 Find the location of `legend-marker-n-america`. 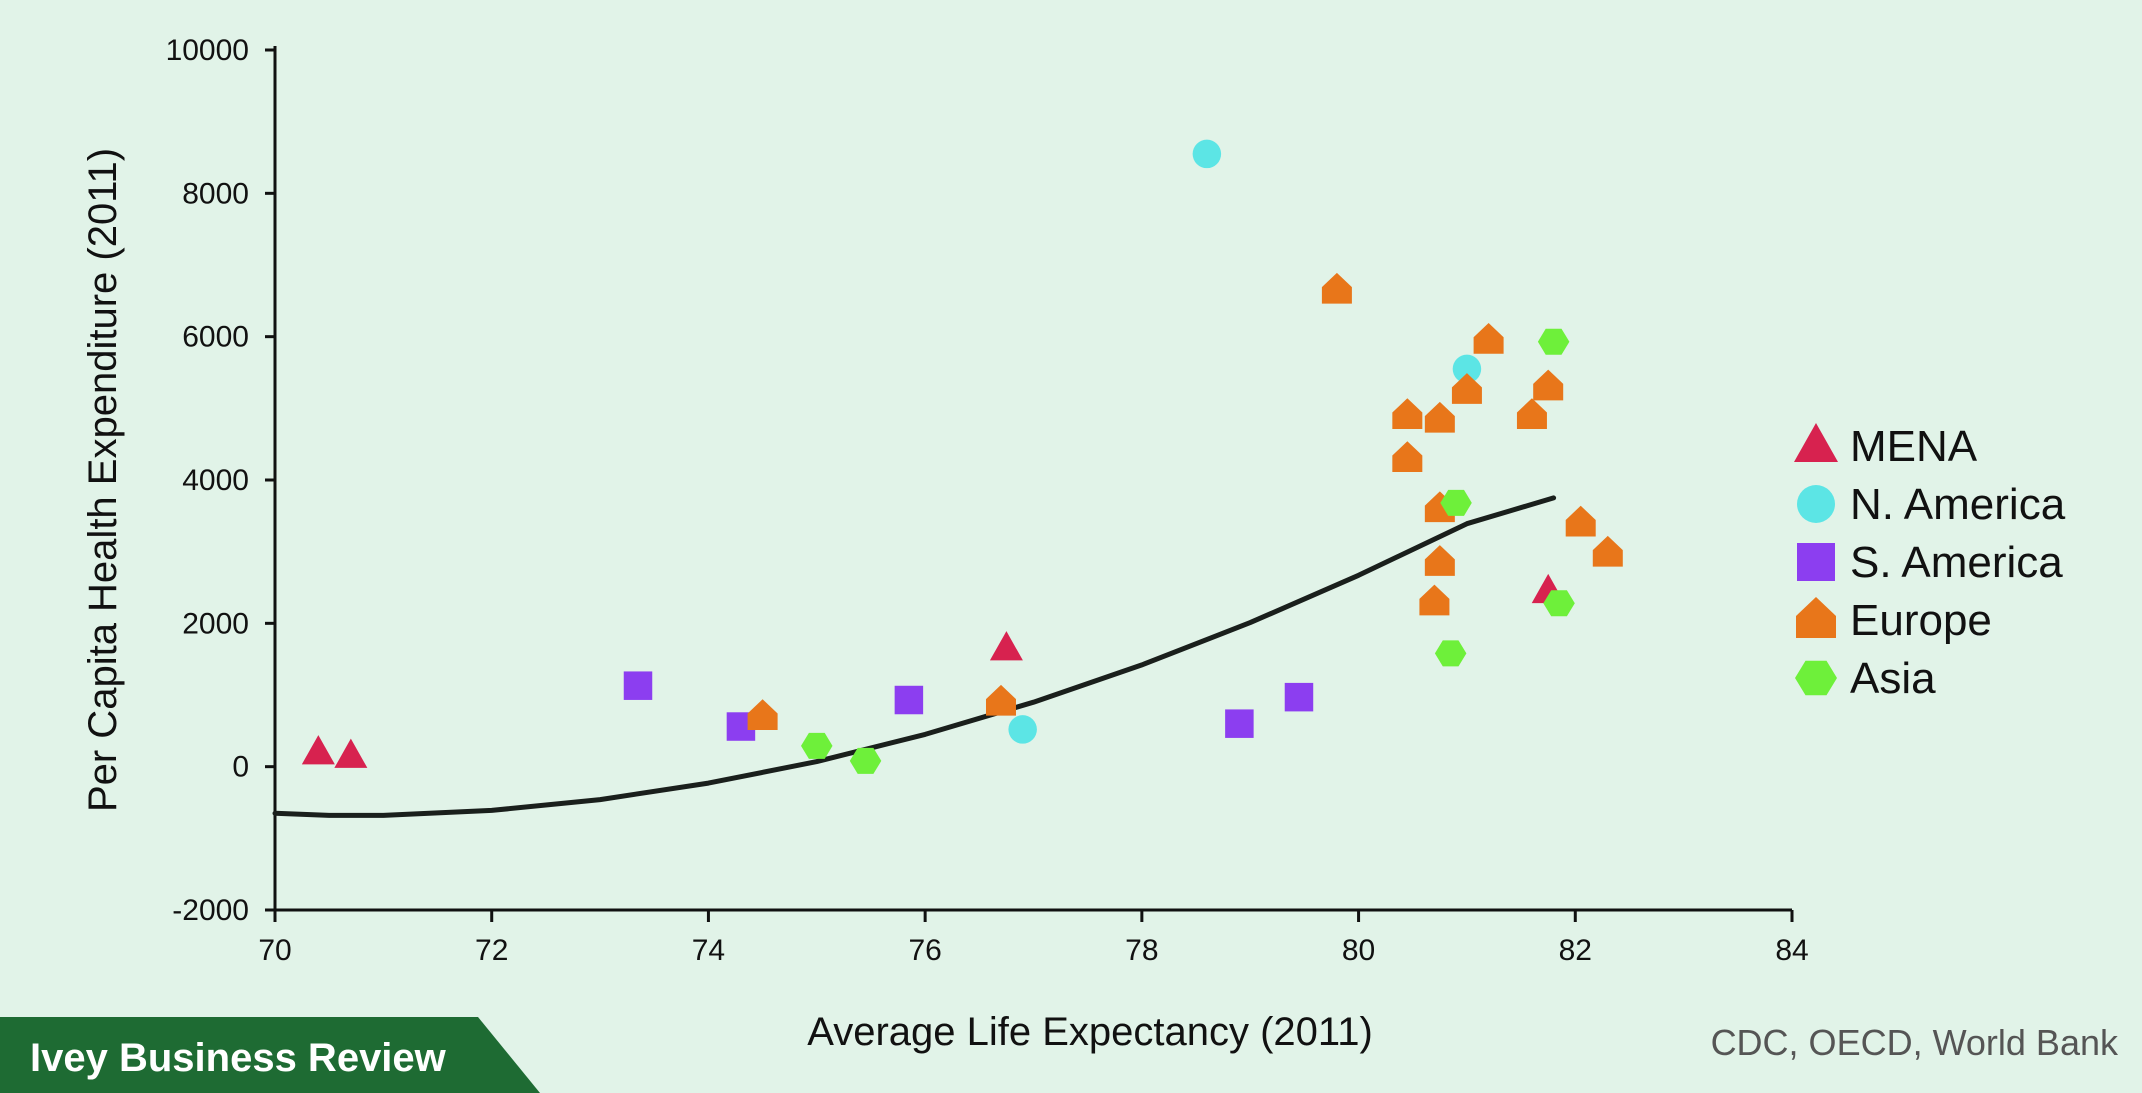

legend-marker-n-america is located at coordinates (1816, 504).